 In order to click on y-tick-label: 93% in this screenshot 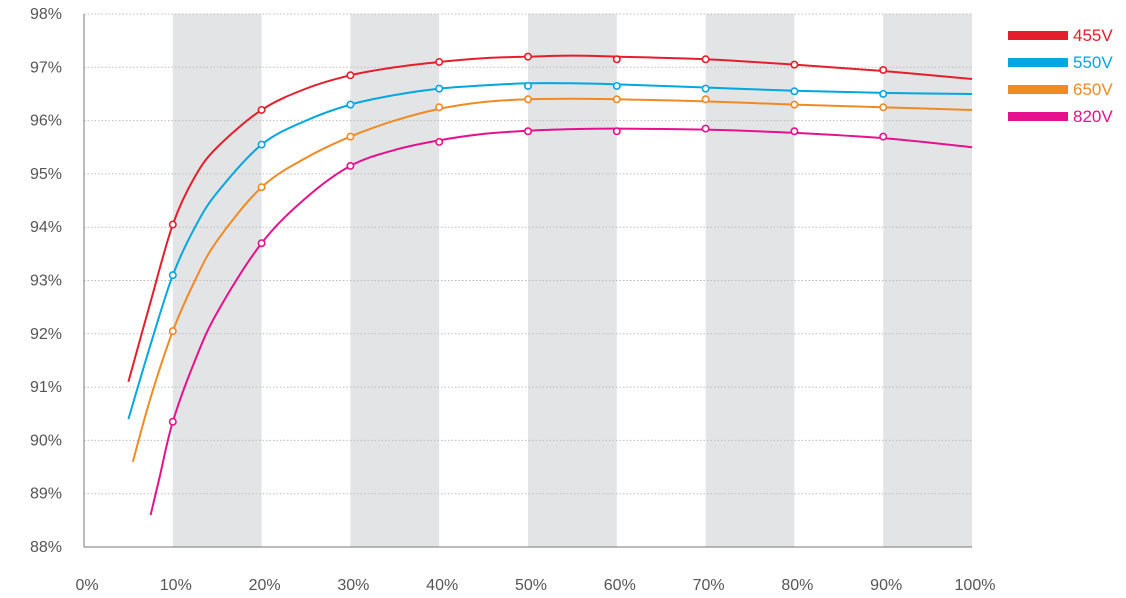, I will do `click(46, 281)`.